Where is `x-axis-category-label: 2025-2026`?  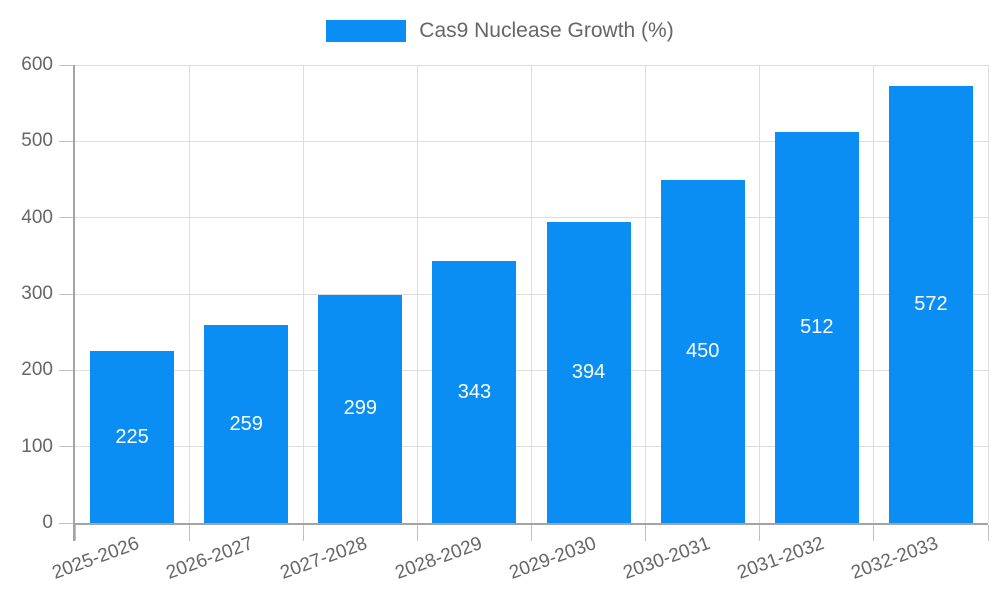
x-axis-category-label: 2025-2026 is located at coordinates (96, 558).